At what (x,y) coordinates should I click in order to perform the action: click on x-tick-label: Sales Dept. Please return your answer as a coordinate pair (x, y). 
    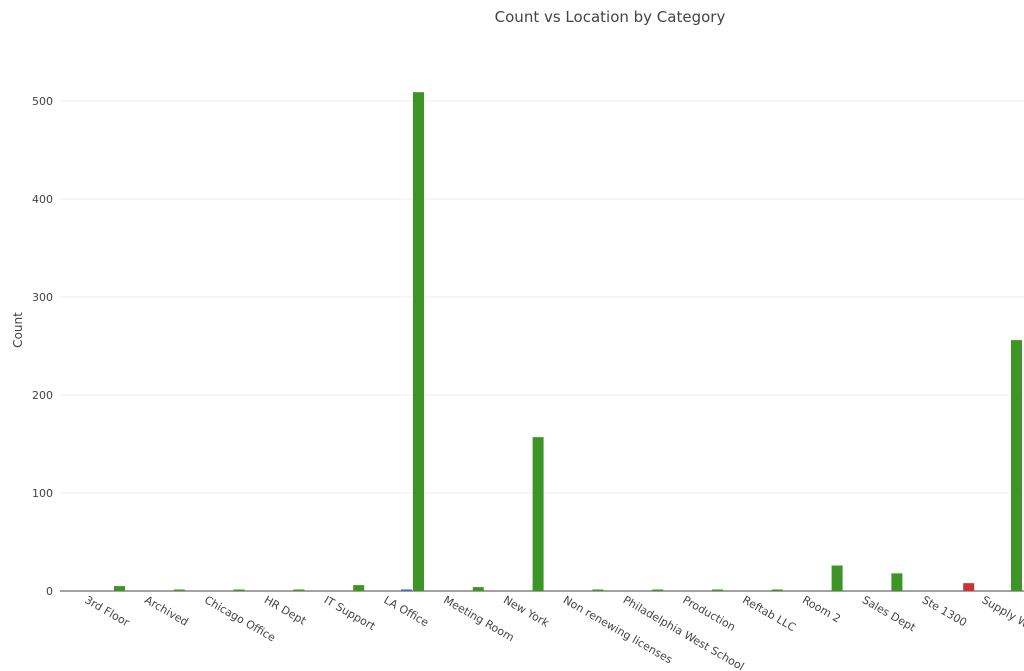
    Looking at the image, I should click on (889, 613).